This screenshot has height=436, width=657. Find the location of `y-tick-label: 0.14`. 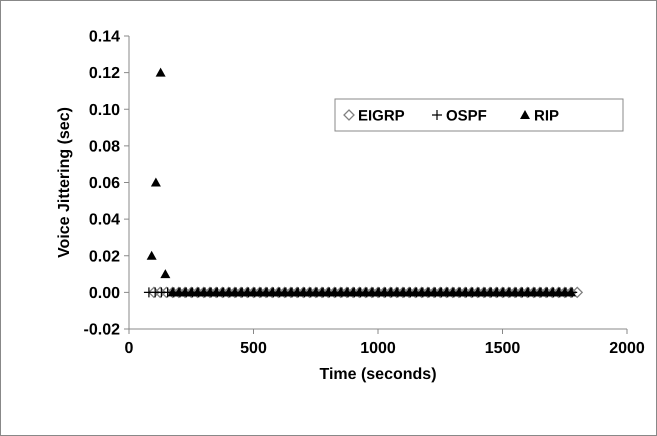

y-tick-label: 0.14 is located at coordinates (104, 37).